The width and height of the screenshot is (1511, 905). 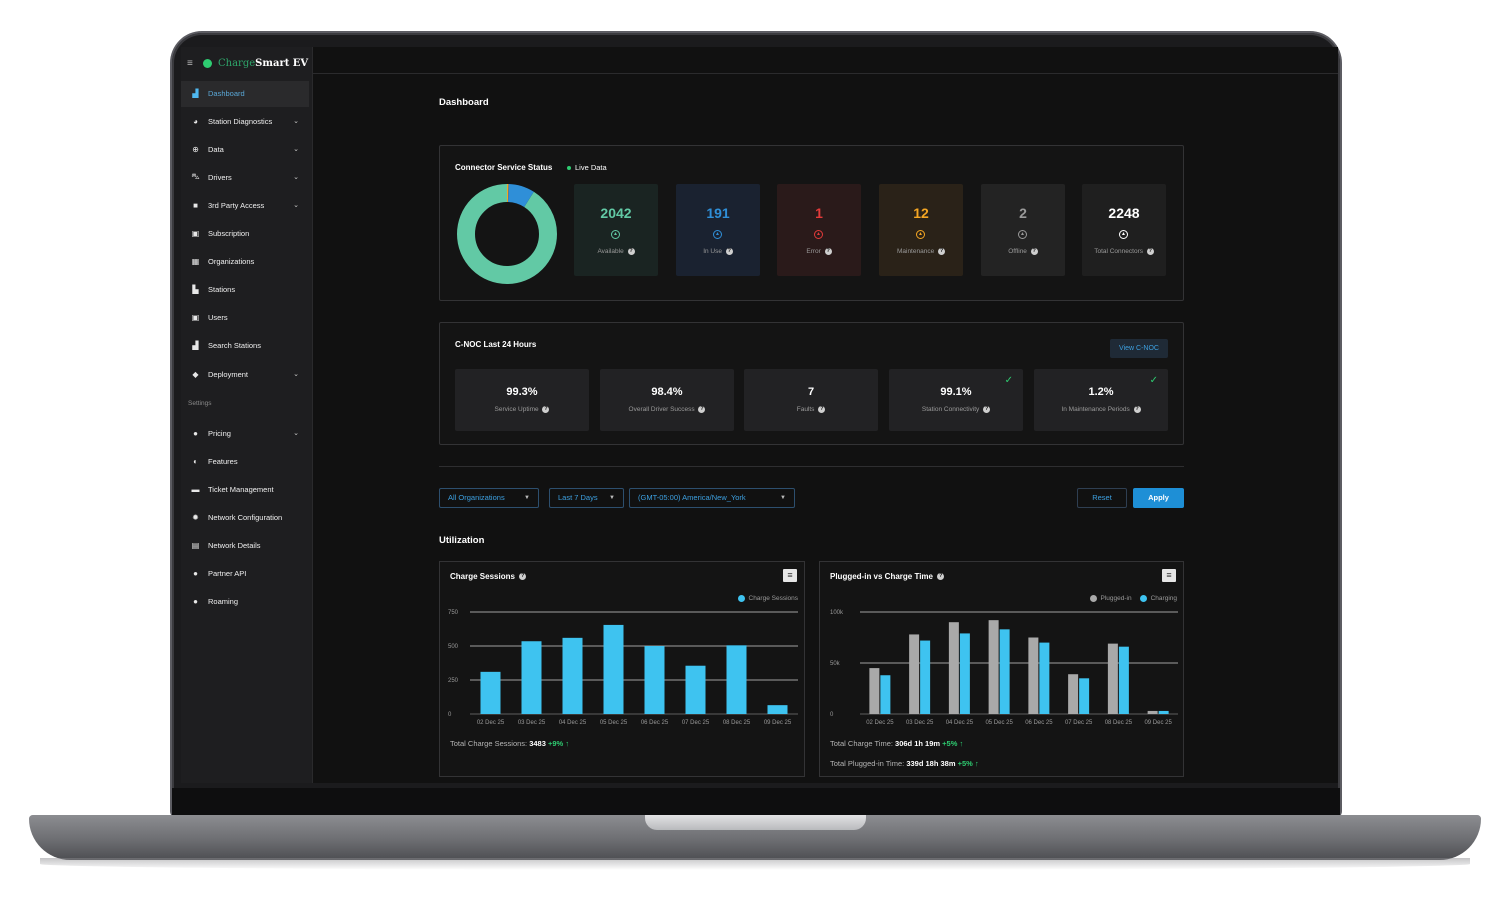 I want to click on status-card-maintenance: 12 ▲ Maintenance ?, so click(x=921, y=230).